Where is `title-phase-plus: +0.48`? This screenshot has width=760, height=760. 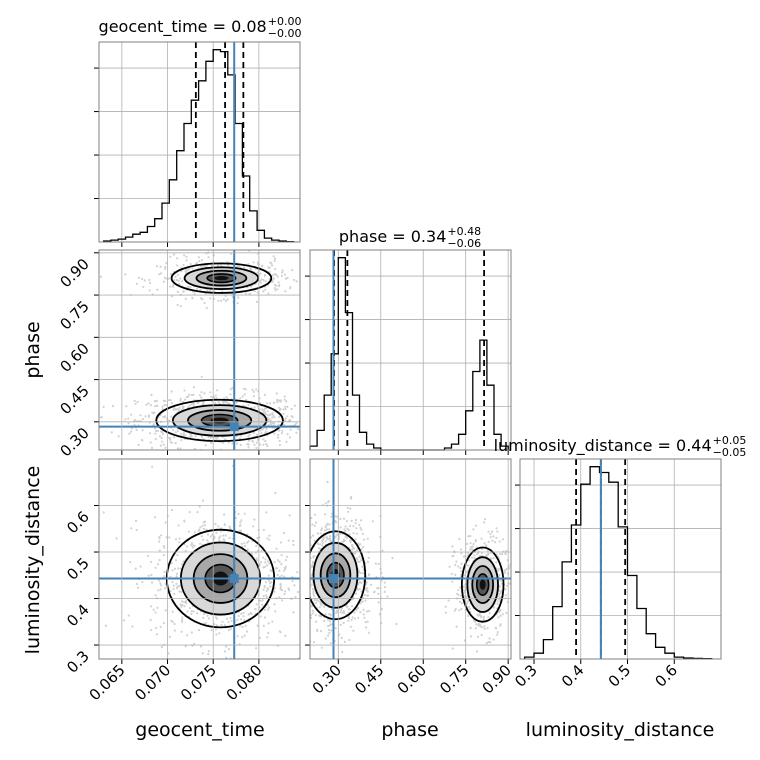
title-phase-plus: +0.48 is located at coordinates (464, 231).